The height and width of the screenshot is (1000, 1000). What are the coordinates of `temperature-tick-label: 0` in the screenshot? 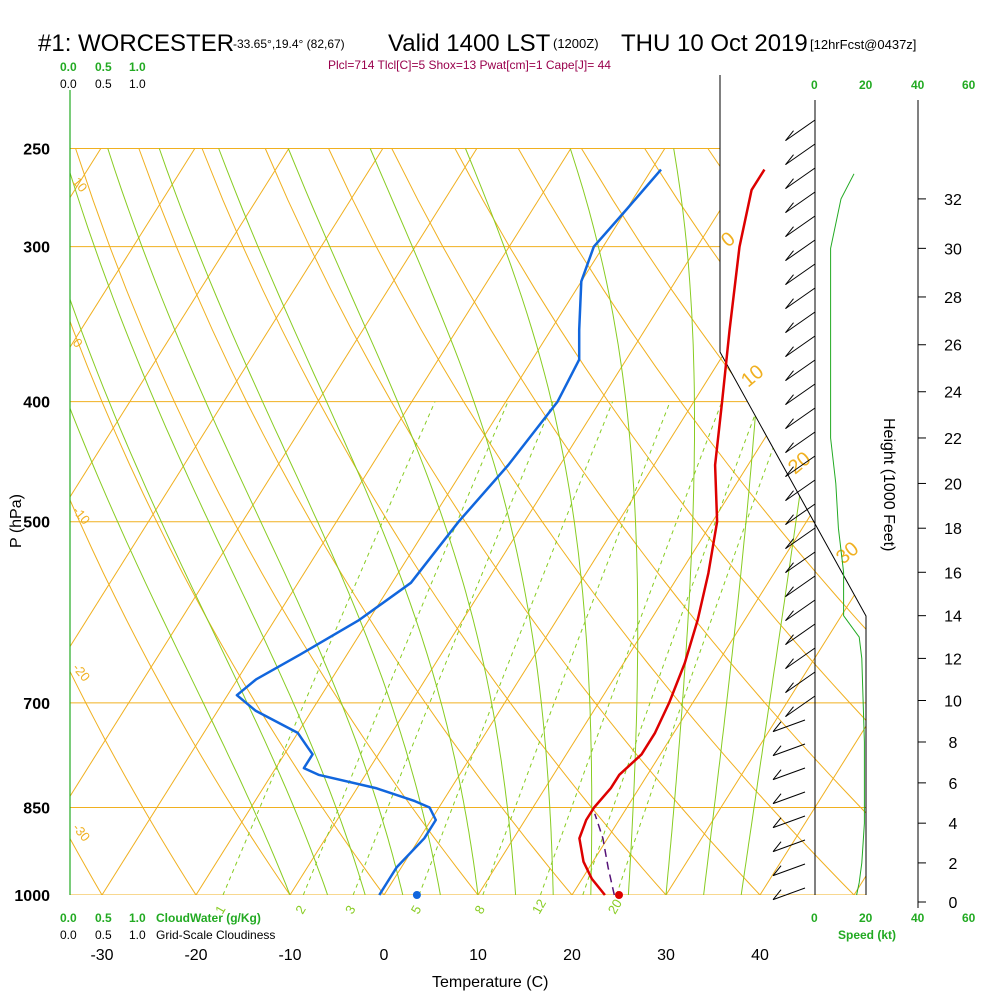 It's located at (384, 955).